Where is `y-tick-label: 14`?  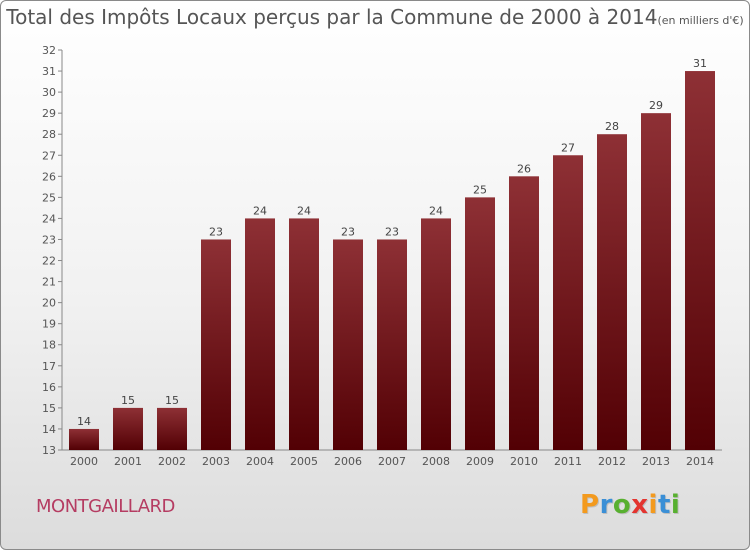 y-tick-label: 14 is located at coordinates (49, 429).